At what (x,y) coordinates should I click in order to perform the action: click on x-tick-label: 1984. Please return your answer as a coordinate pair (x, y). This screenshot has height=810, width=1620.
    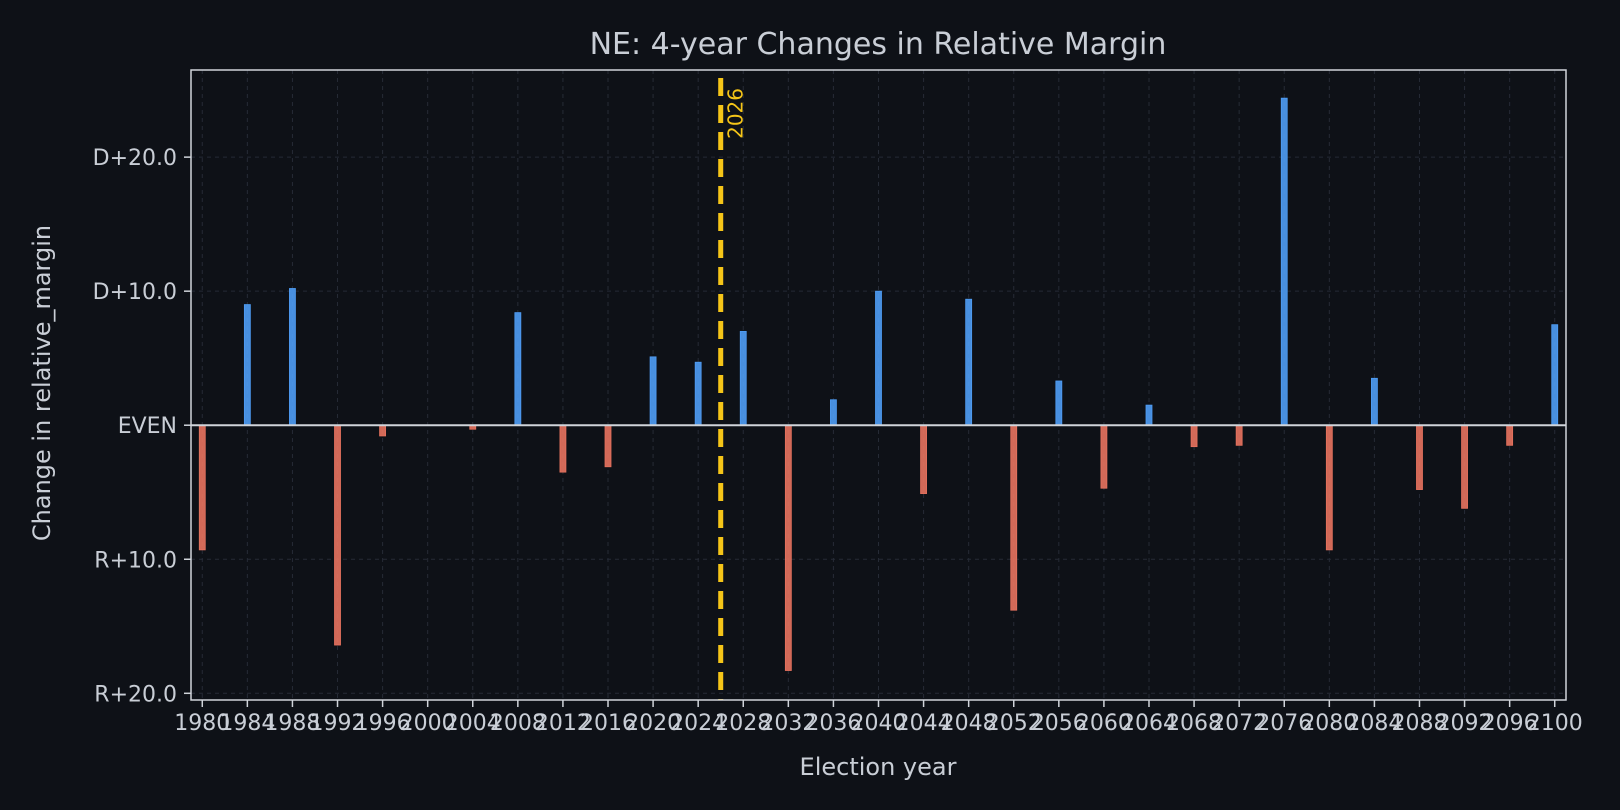
    Looking at the image, I should click on (247, 723).